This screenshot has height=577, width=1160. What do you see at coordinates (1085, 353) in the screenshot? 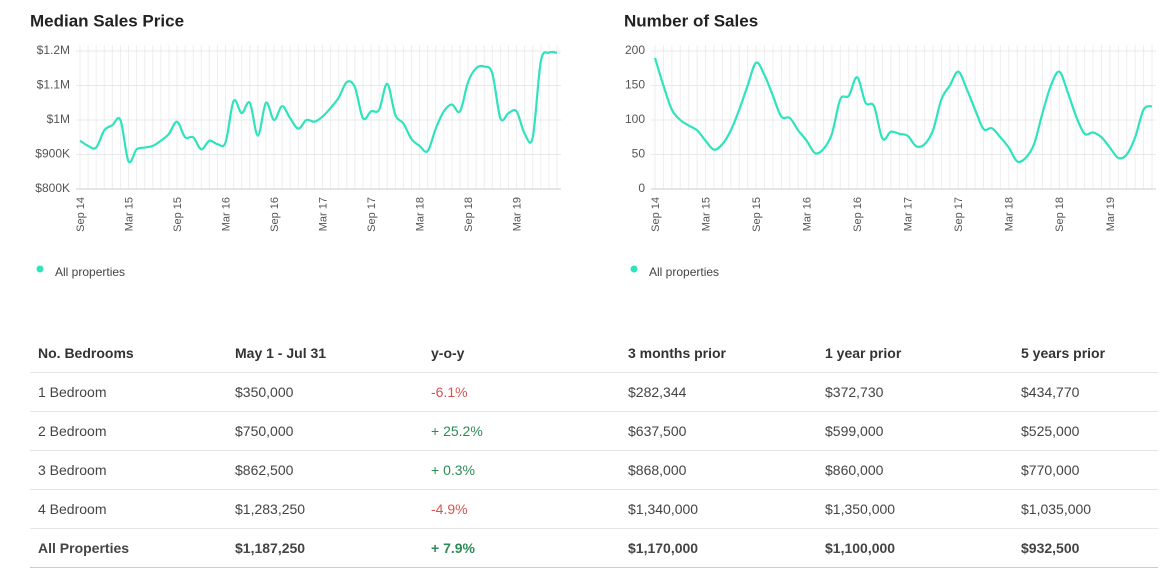
I see `table-cell: 5 years prior` at bounding box center [1085, 353].